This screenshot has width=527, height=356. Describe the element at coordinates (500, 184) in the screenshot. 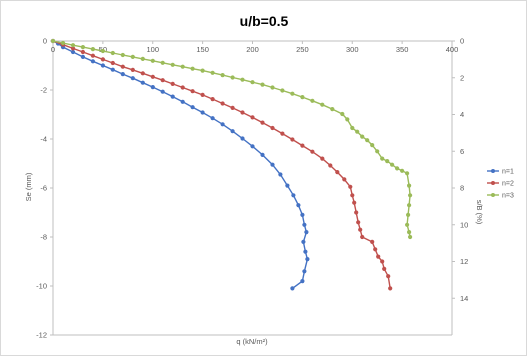

I see `legend: n=1 n=2 n=3` at that location.